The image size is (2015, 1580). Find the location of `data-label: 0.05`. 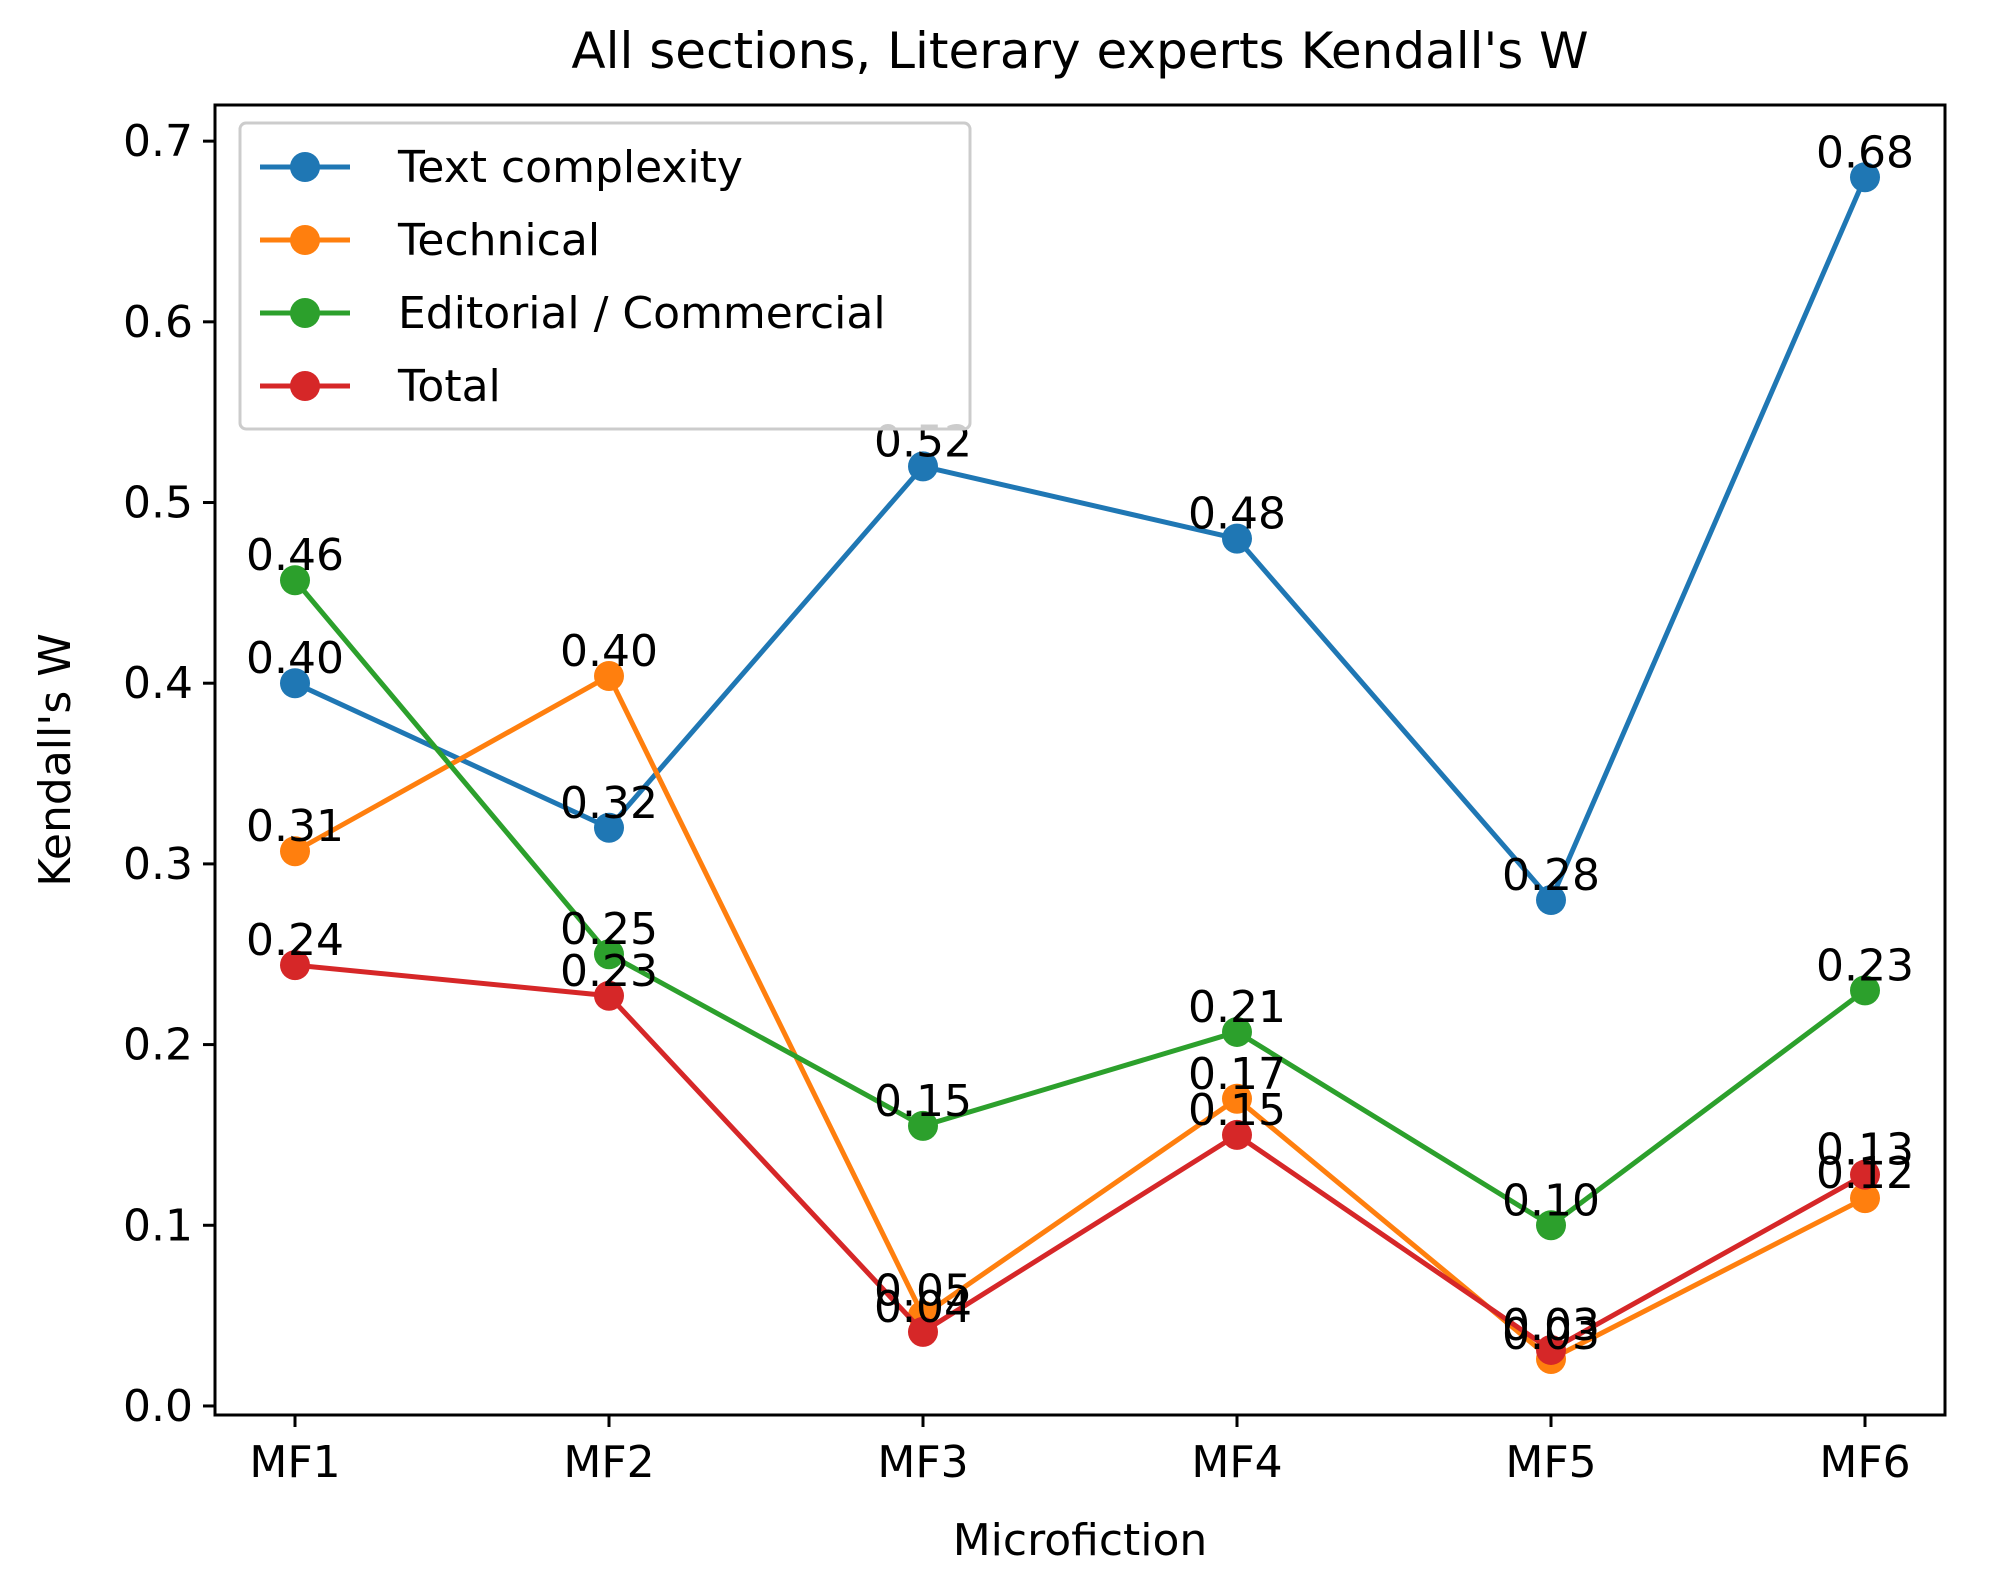

data-label: 0.05 is located at coordinates (923, 1291).